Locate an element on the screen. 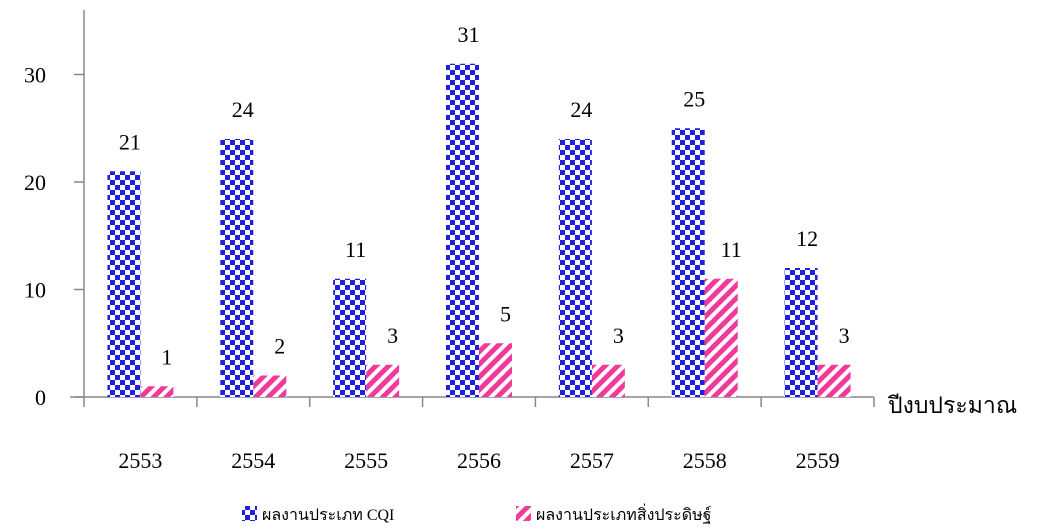 The image size is (1053, 529). legend-swatch-invention is located at coordinates (523, 513).